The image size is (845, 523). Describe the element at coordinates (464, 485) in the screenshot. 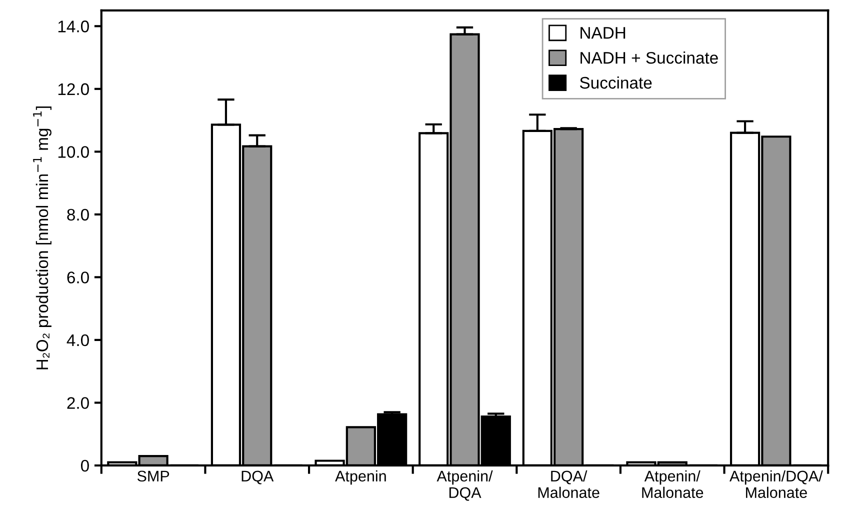

I see `x-tick-label: Atpenin/ DQA` at that location.